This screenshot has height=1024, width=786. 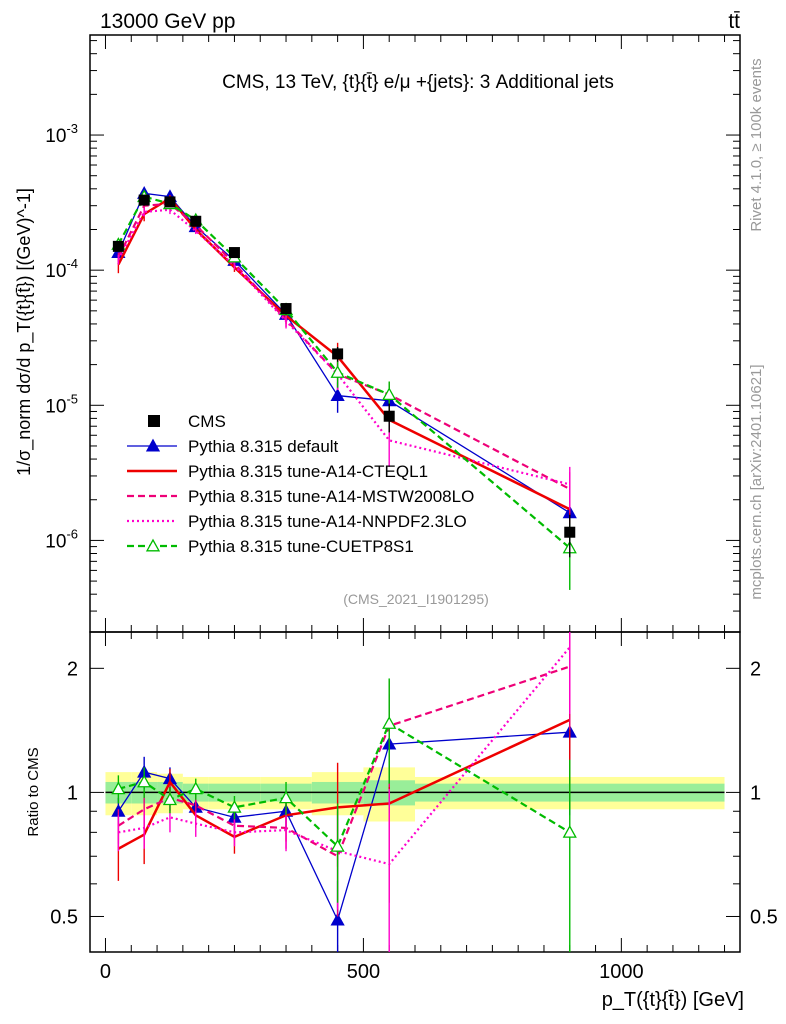 I want to click on legend-entry-5-label: Pythia 8.315 tune-CUETP8S1, so click(x=301, y=546).